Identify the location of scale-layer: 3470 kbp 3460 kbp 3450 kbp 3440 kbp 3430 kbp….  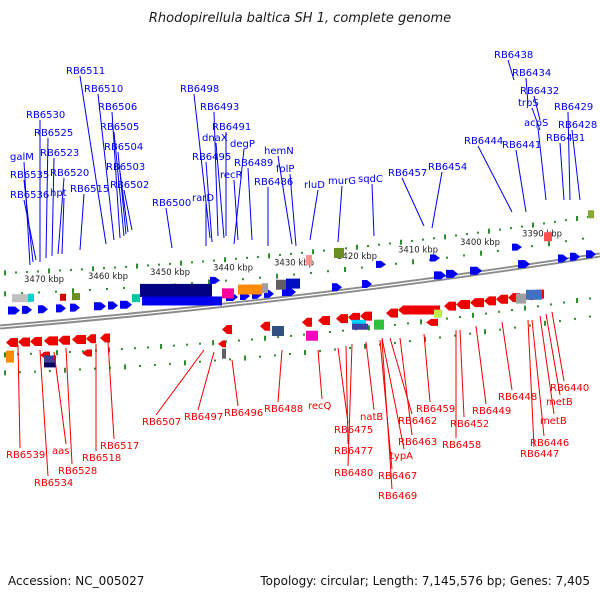
(293, 257).